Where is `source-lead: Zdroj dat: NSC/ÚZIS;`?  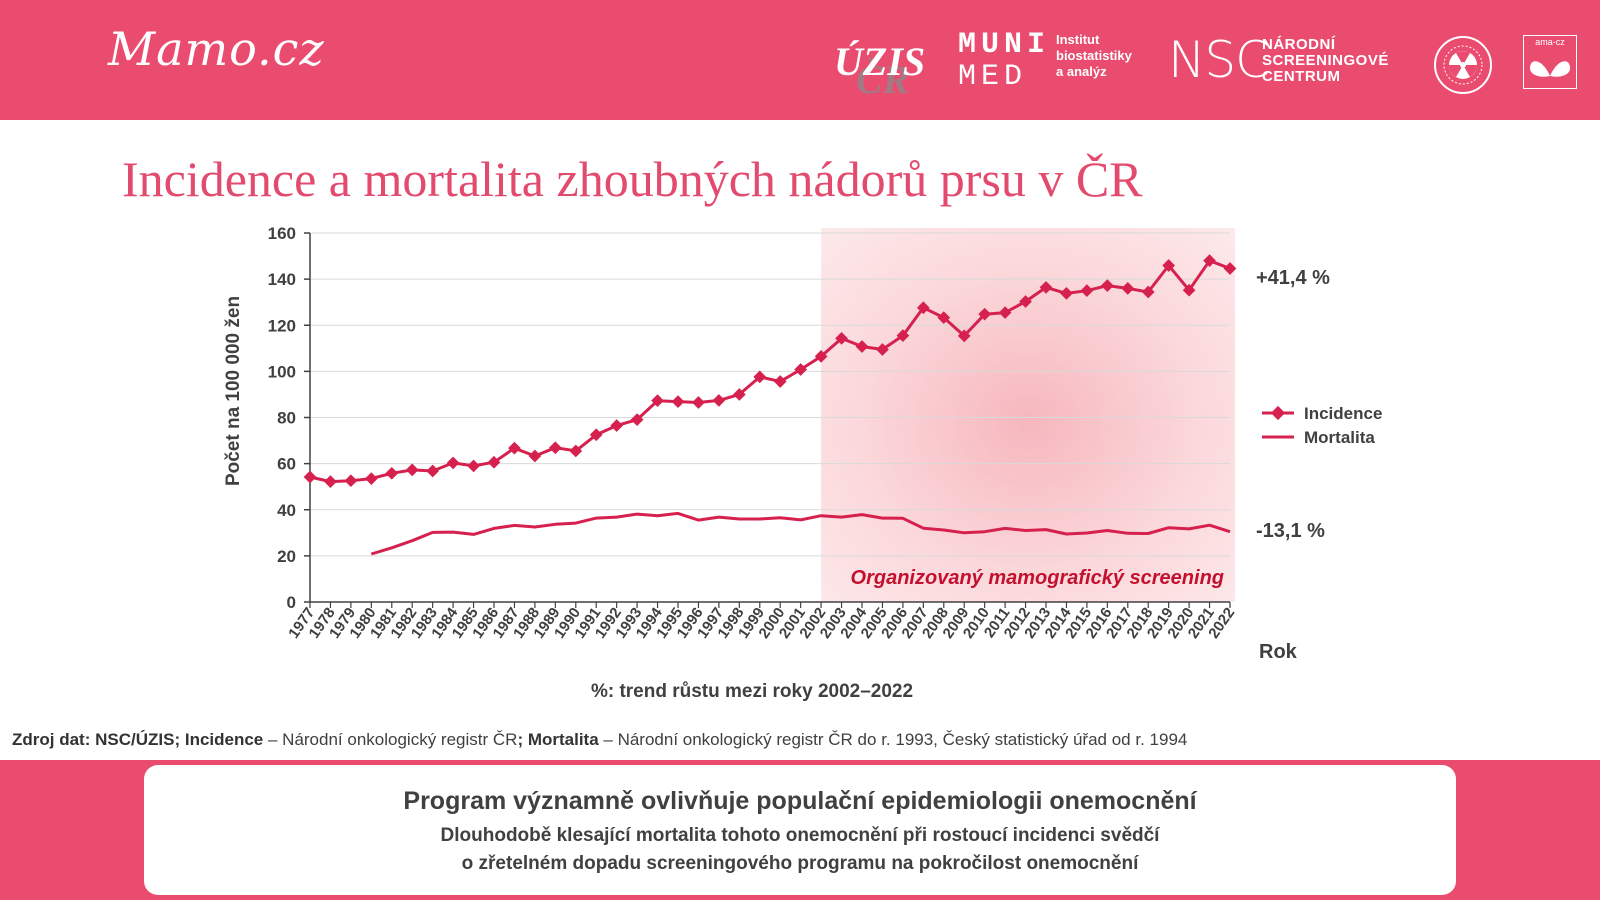 source-lead: Zdroj dat: NSC/ÚZIS; is located at coordinates (96, 739).